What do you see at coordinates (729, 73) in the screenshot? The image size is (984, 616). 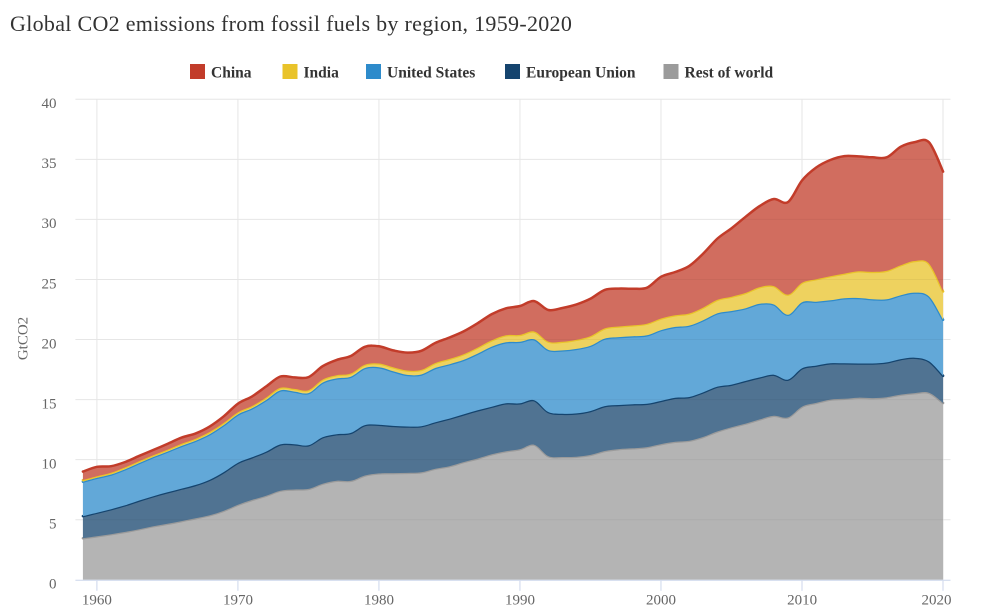 I see `svg-text: Rest of world` at bounding box center [729, 73].